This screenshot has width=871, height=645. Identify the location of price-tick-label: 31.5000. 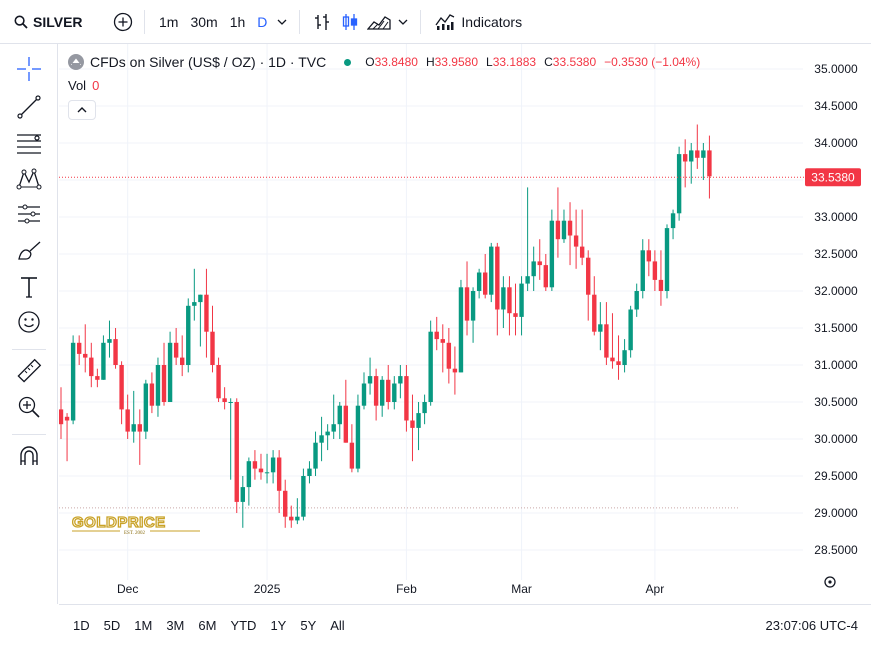
(836, 328).